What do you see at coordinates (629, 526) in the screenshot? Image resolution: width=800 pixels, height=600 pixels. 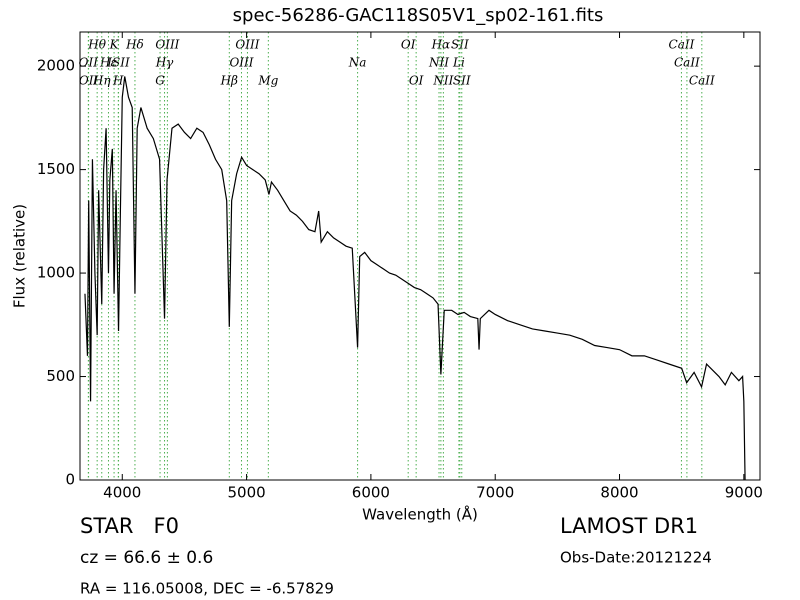 I see `survey: LAMOST DR1` at bounding box center [629, 526].